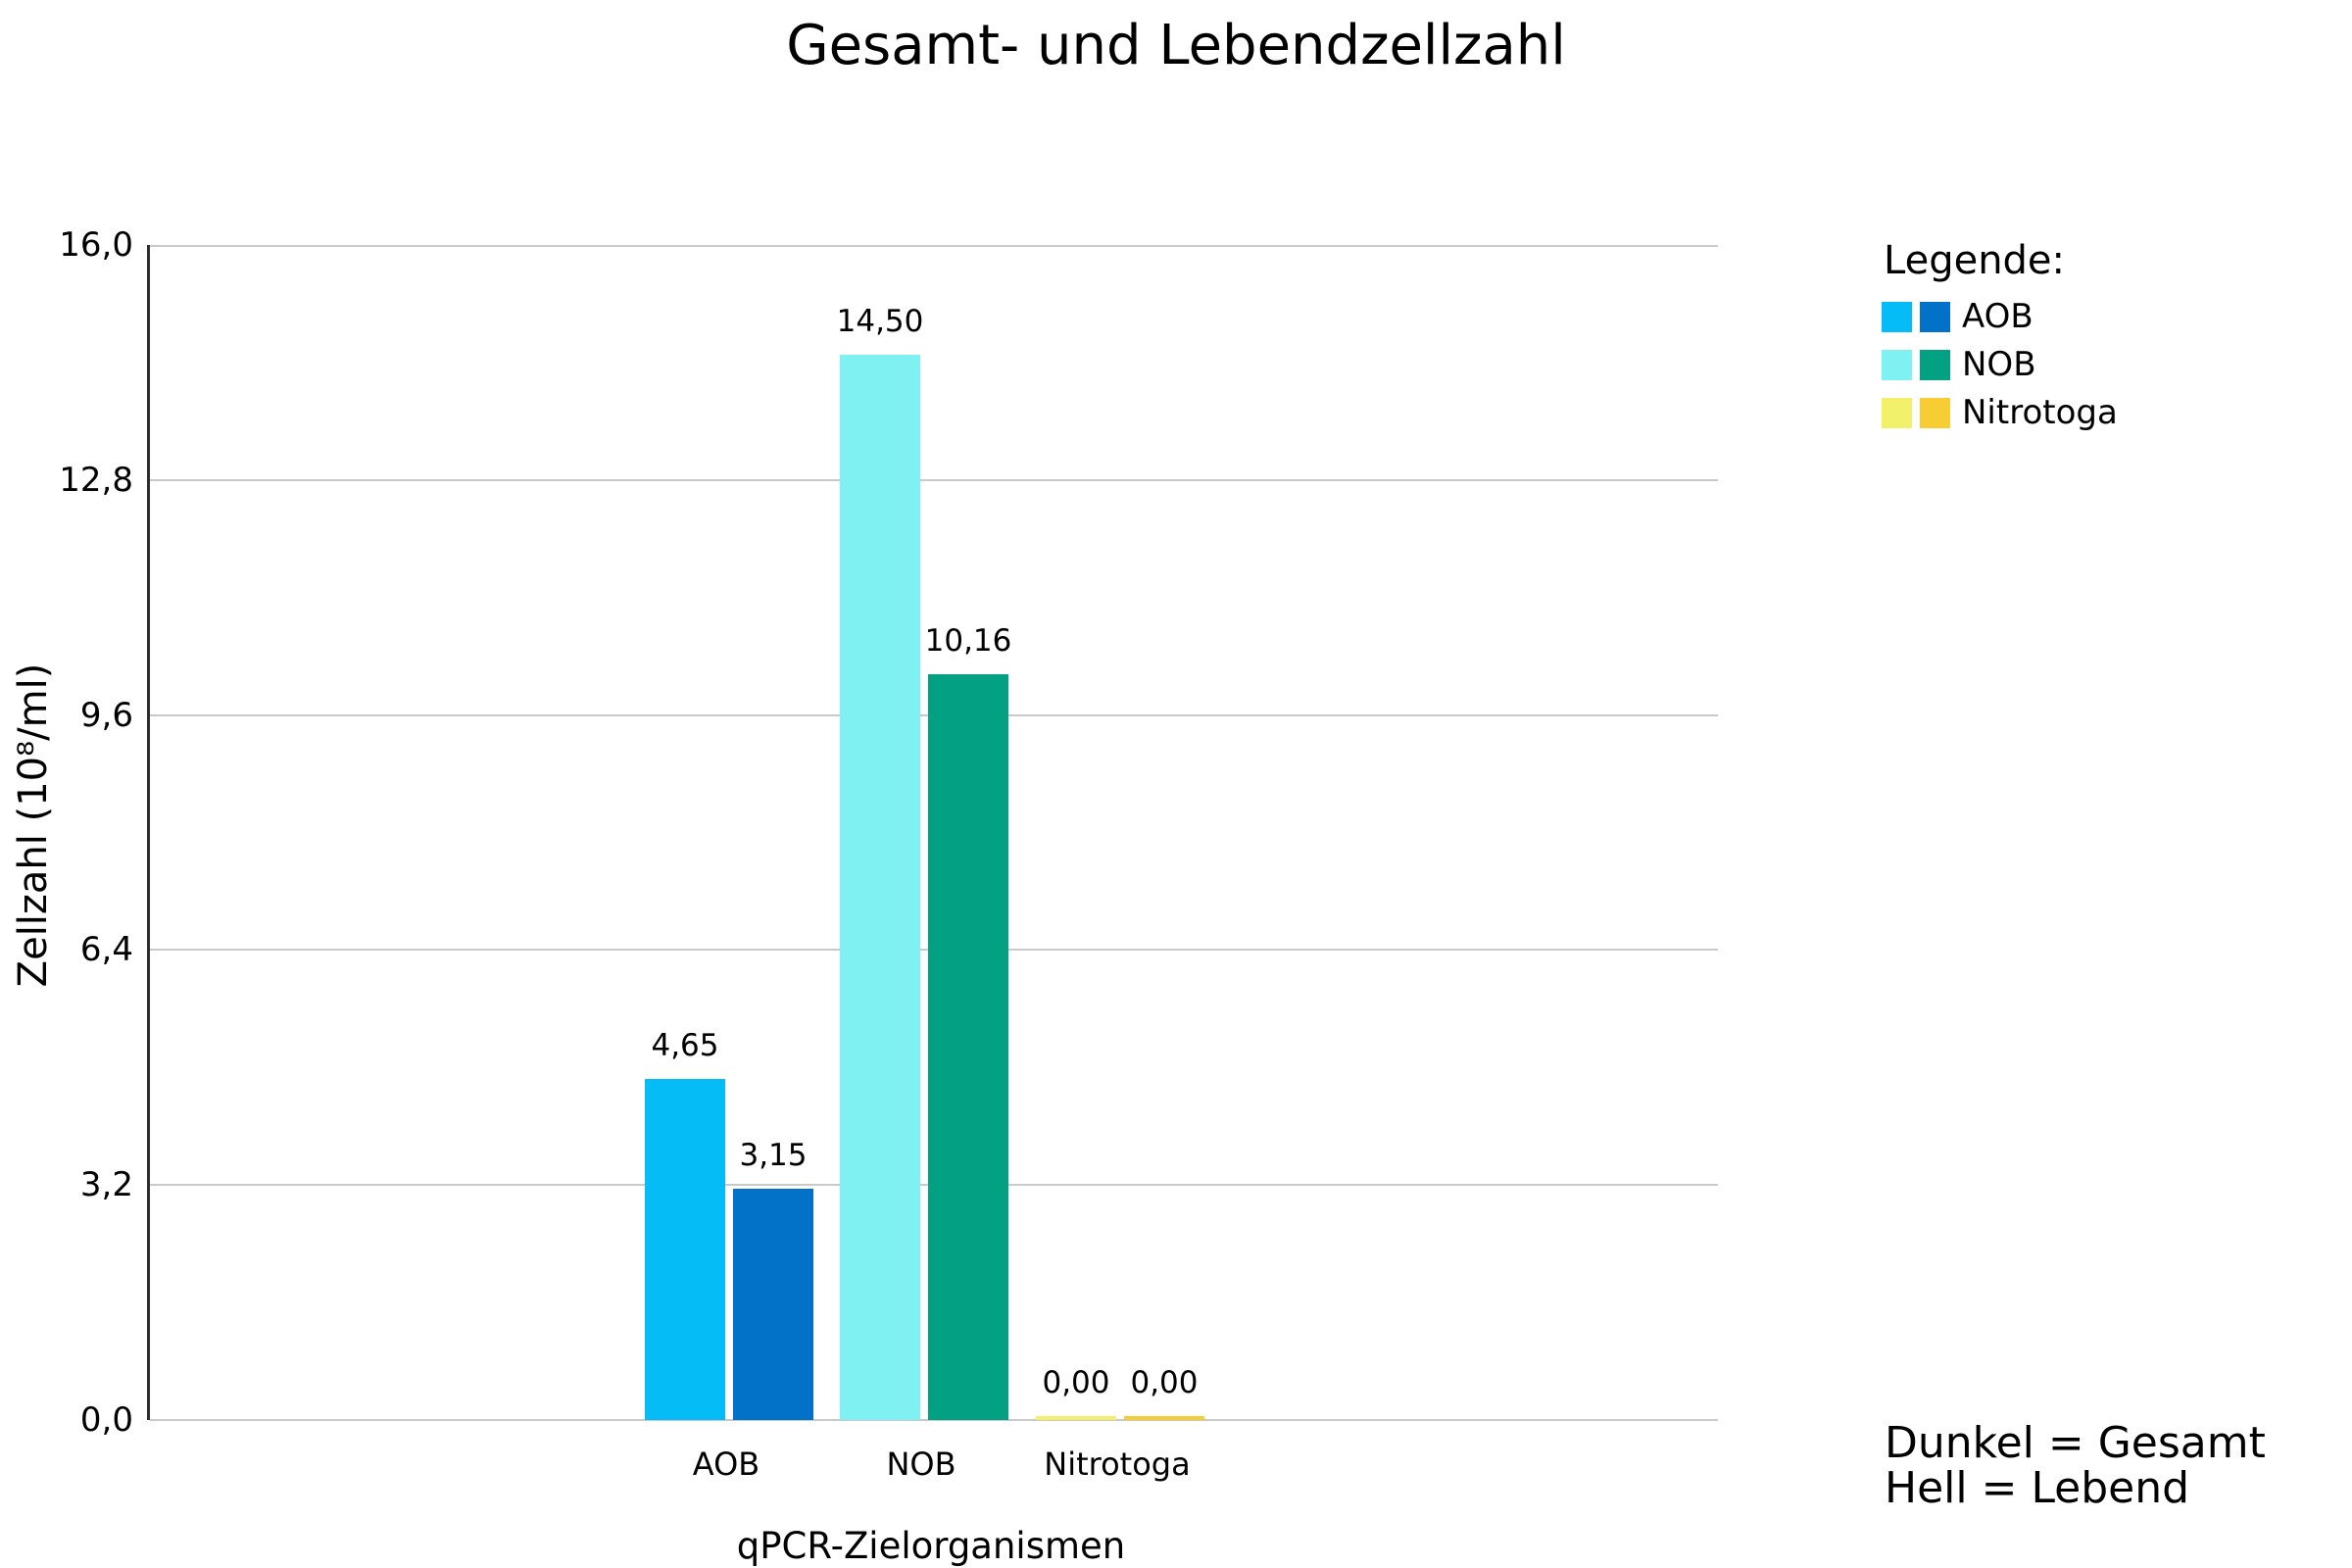 The height and width of the screenshot is (1568, 2352). What do you see at coordinates (931, 1546) in the screenshot?
I see `x-axis-title: qPCR-Zielorganismen` at bounding box center [931, 1546].